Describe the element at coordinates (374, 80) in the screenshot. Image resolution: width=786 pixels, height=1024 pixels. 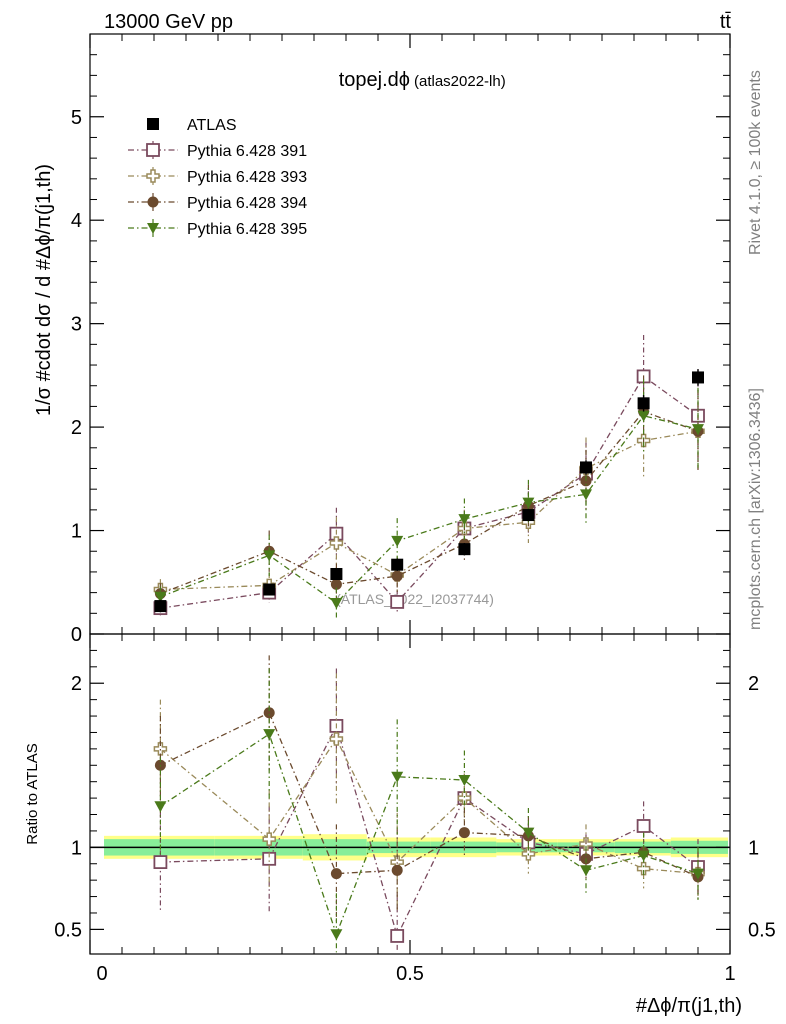
I see `chart-title: topej.dϕ` at that location.